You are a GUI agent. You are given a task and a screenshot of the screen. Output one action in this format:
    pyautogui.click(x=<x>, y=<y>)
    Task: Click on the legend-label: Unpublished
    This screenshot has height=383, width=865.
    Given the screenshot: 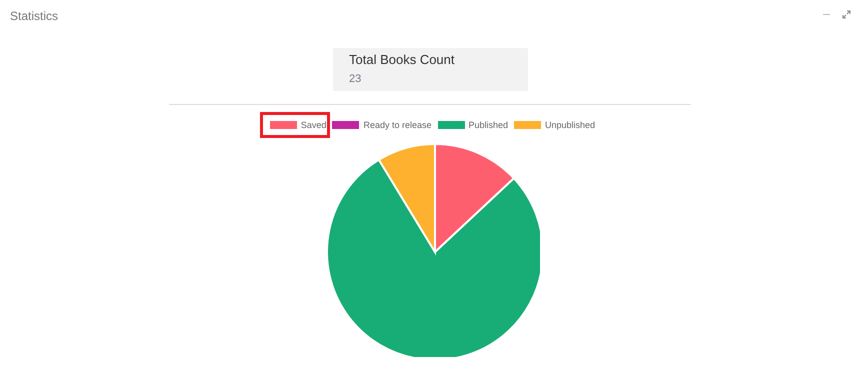 What is the action you would take?
    pyautogui.click(x=570, y=125)
    